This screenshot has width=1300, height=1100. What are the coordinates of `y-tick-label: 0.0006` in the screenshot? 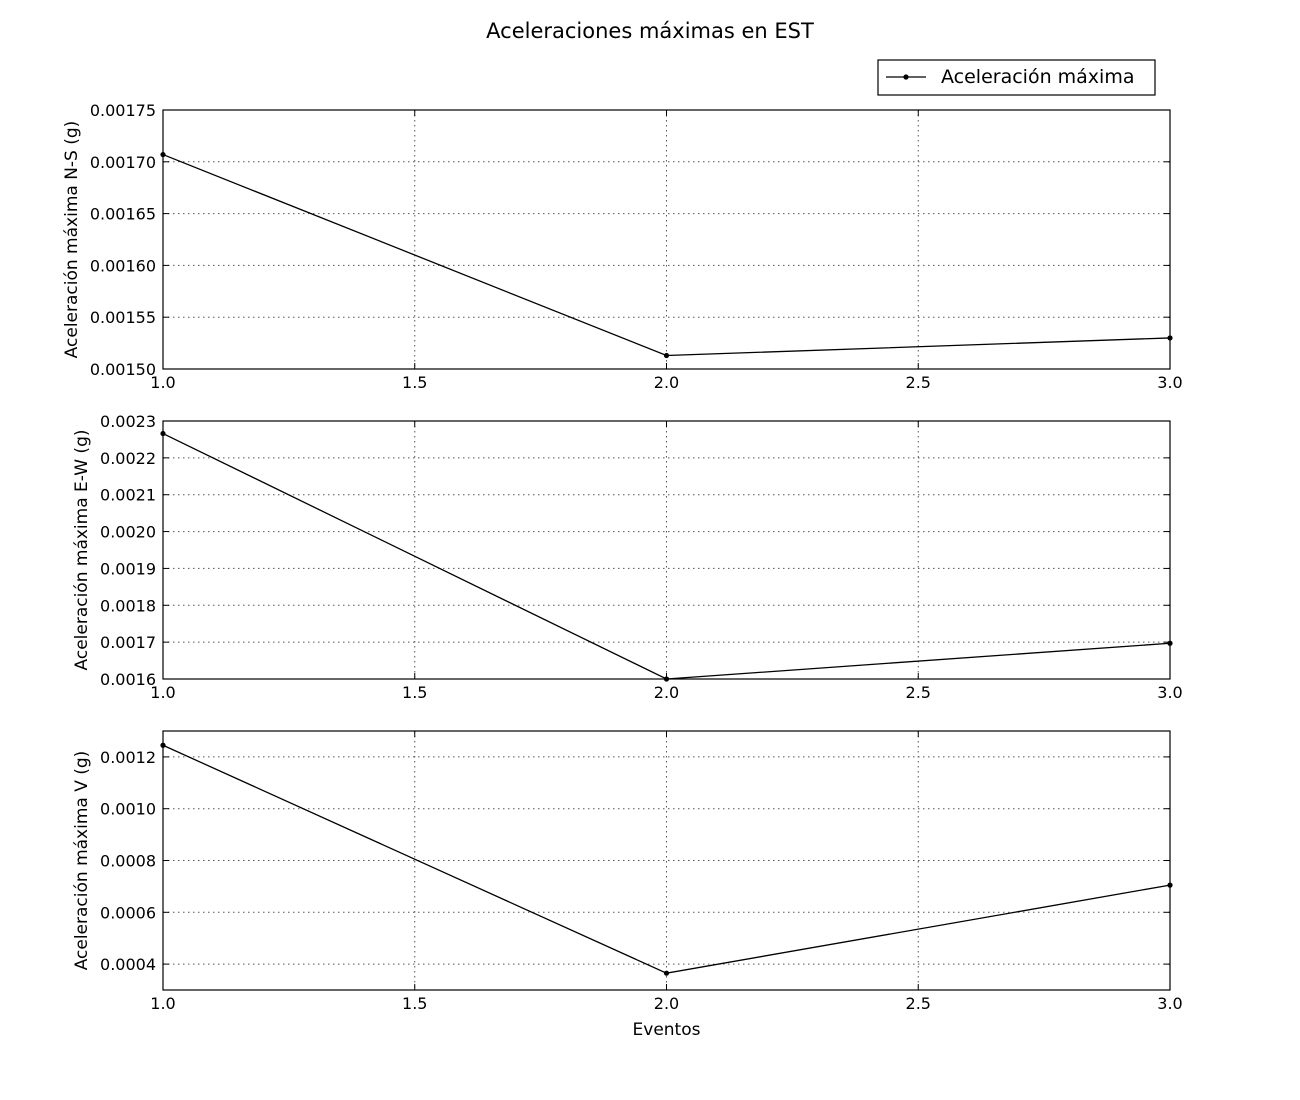 It's located at (128, 912).